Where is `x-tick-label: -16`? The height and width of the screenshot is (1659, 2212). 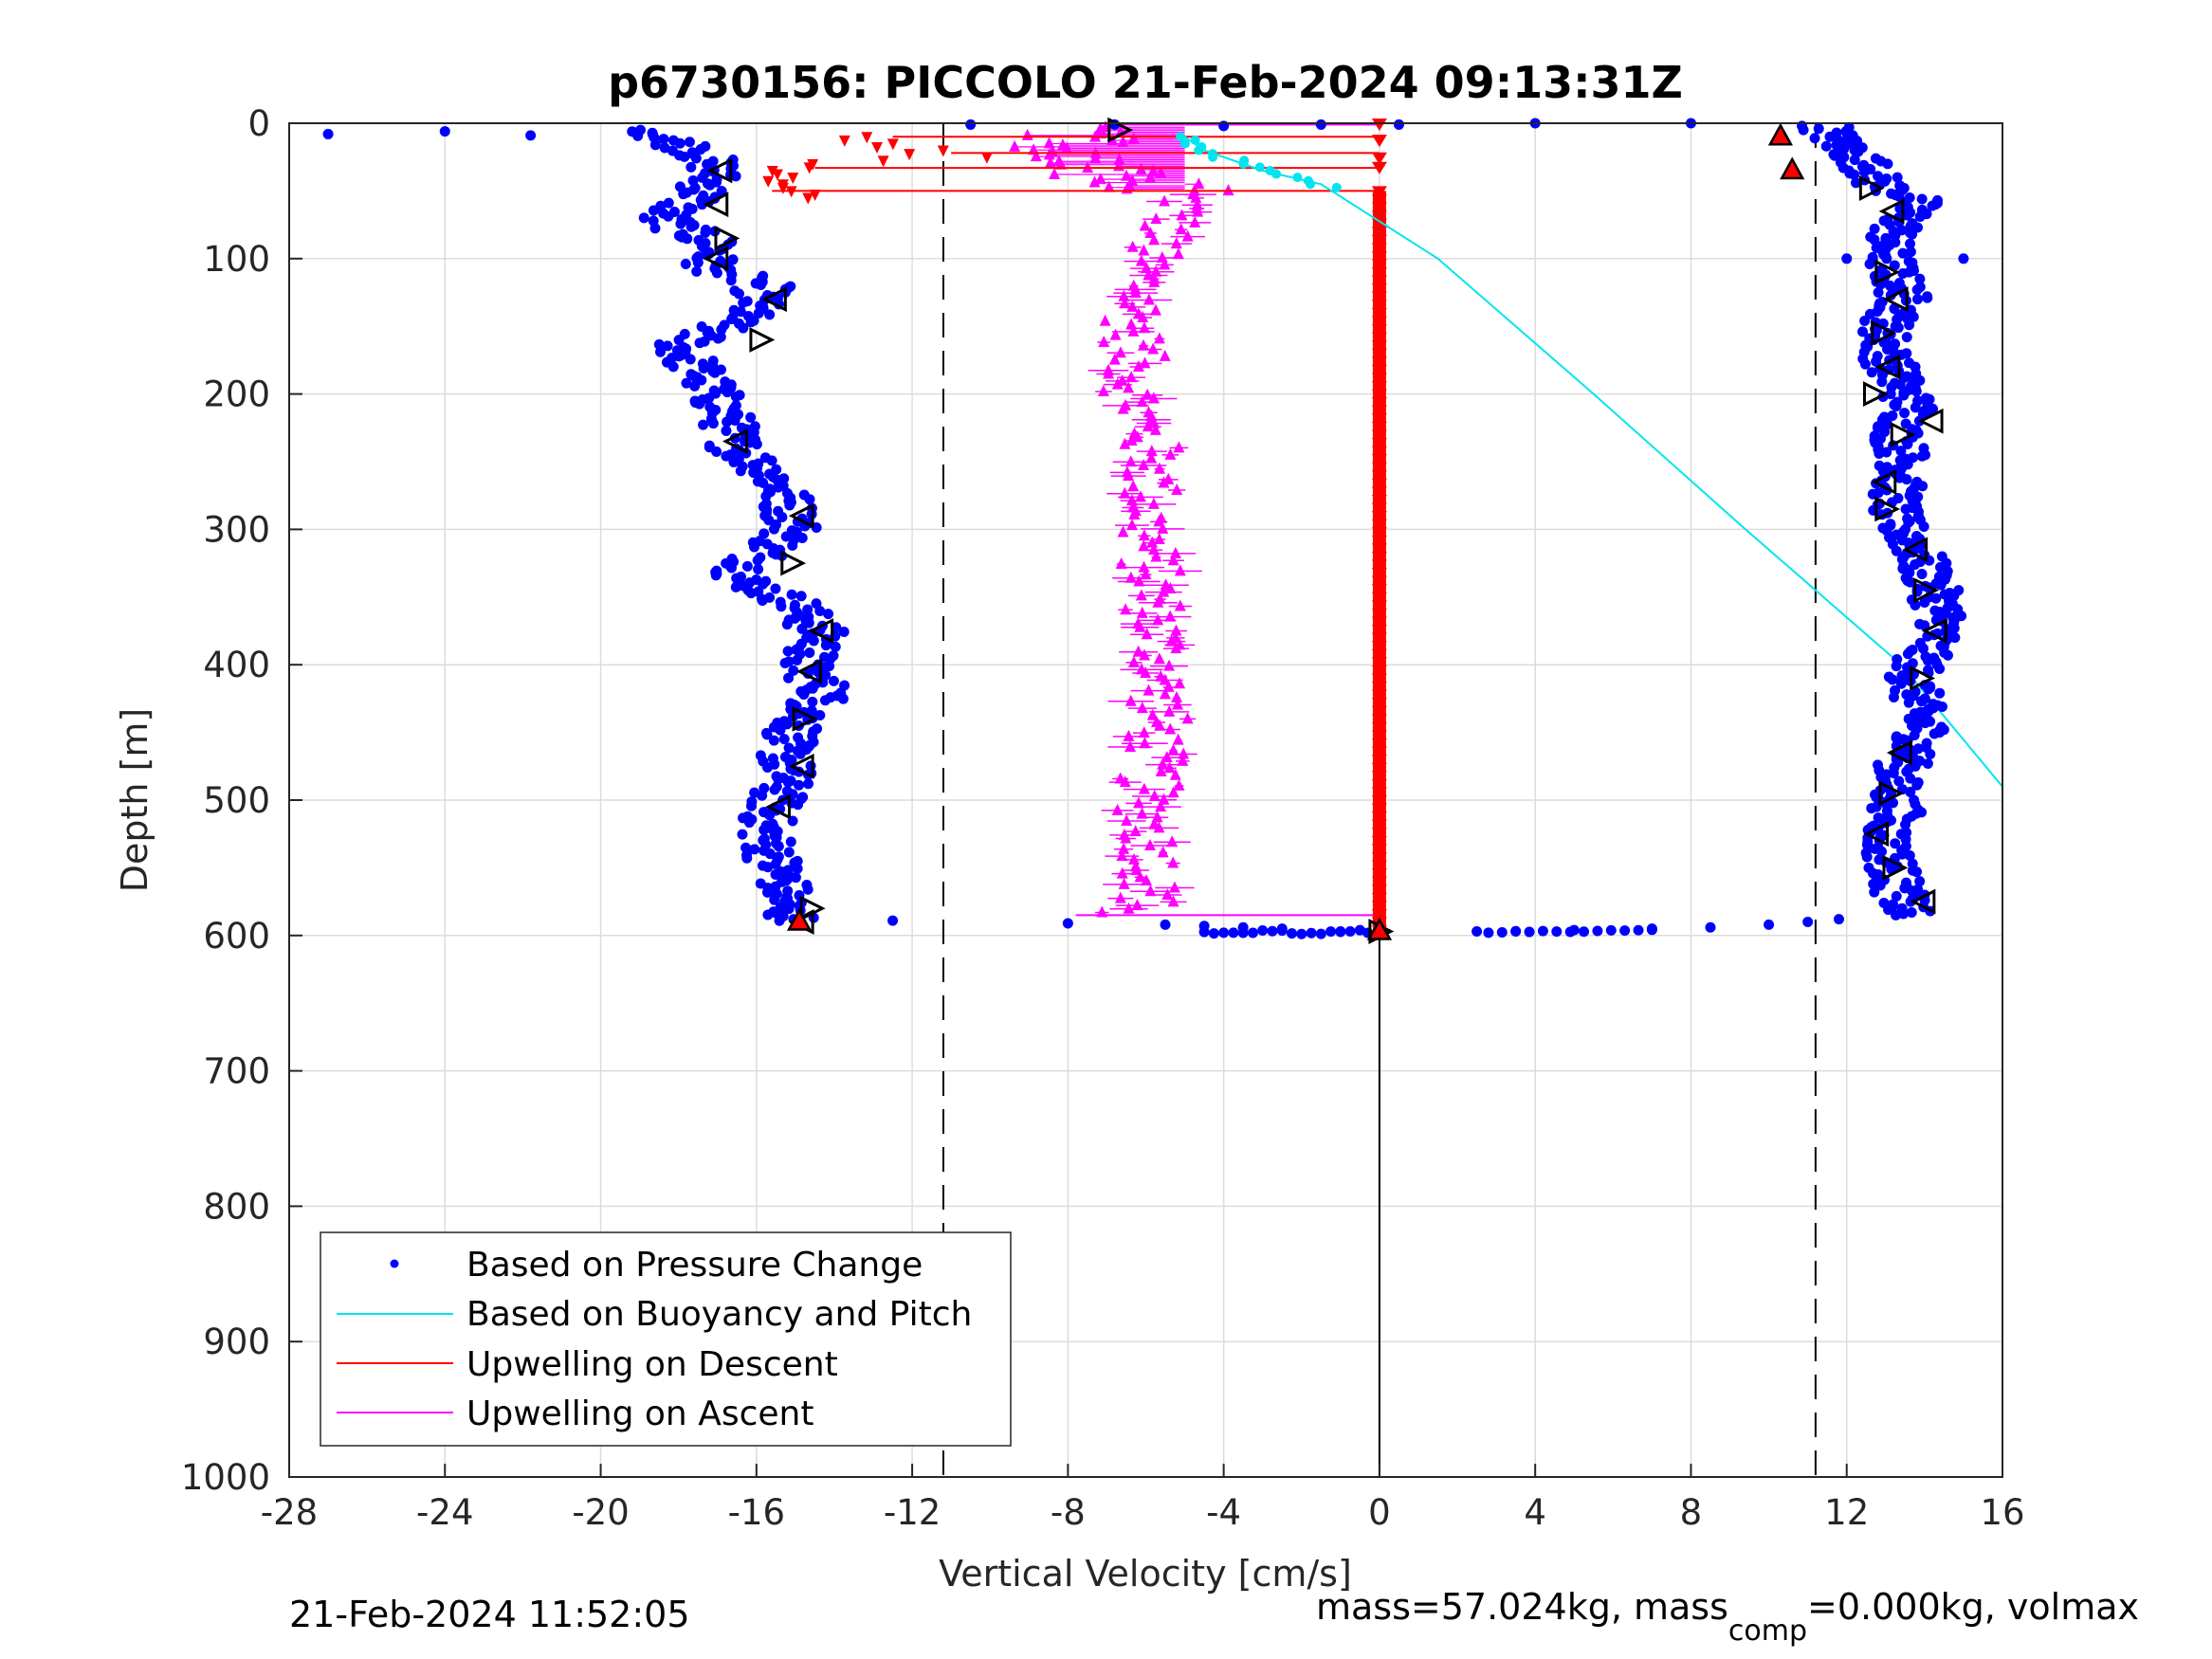 x-tick-label: -16 is located at coordinates (756, 1512).